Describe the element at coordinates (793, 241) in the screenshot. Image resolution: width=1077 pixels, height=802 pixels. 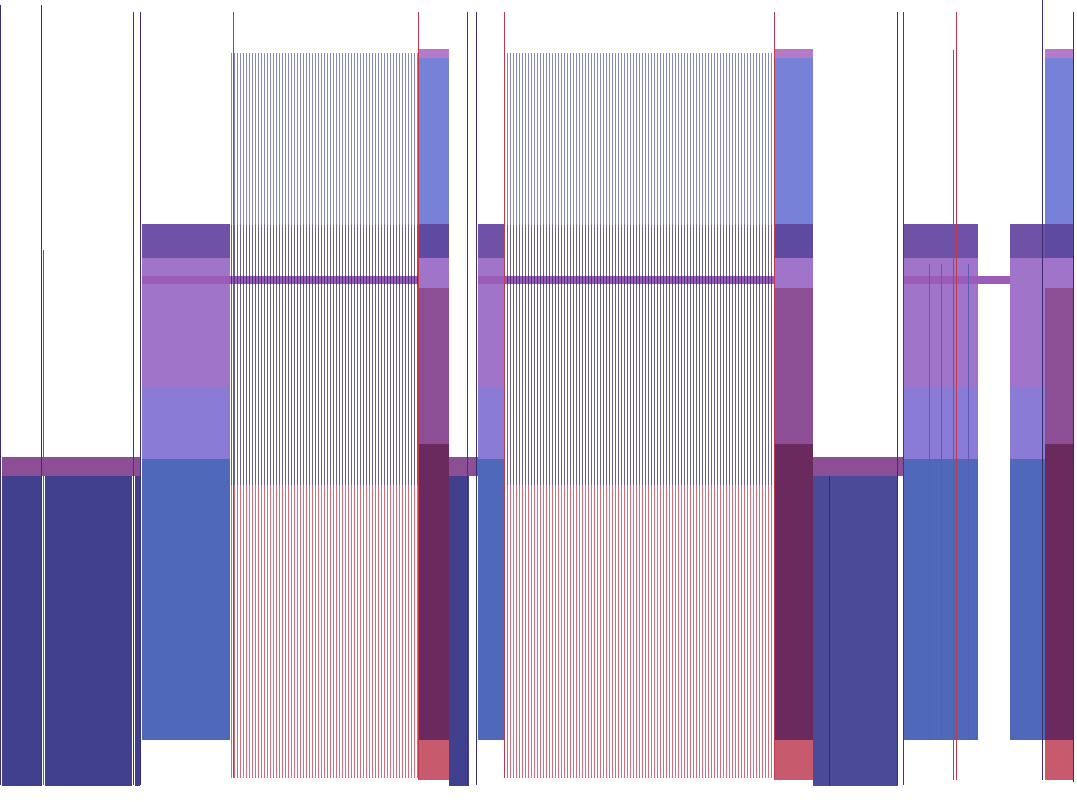
I see `groupB-right-darkviolet` at that location.